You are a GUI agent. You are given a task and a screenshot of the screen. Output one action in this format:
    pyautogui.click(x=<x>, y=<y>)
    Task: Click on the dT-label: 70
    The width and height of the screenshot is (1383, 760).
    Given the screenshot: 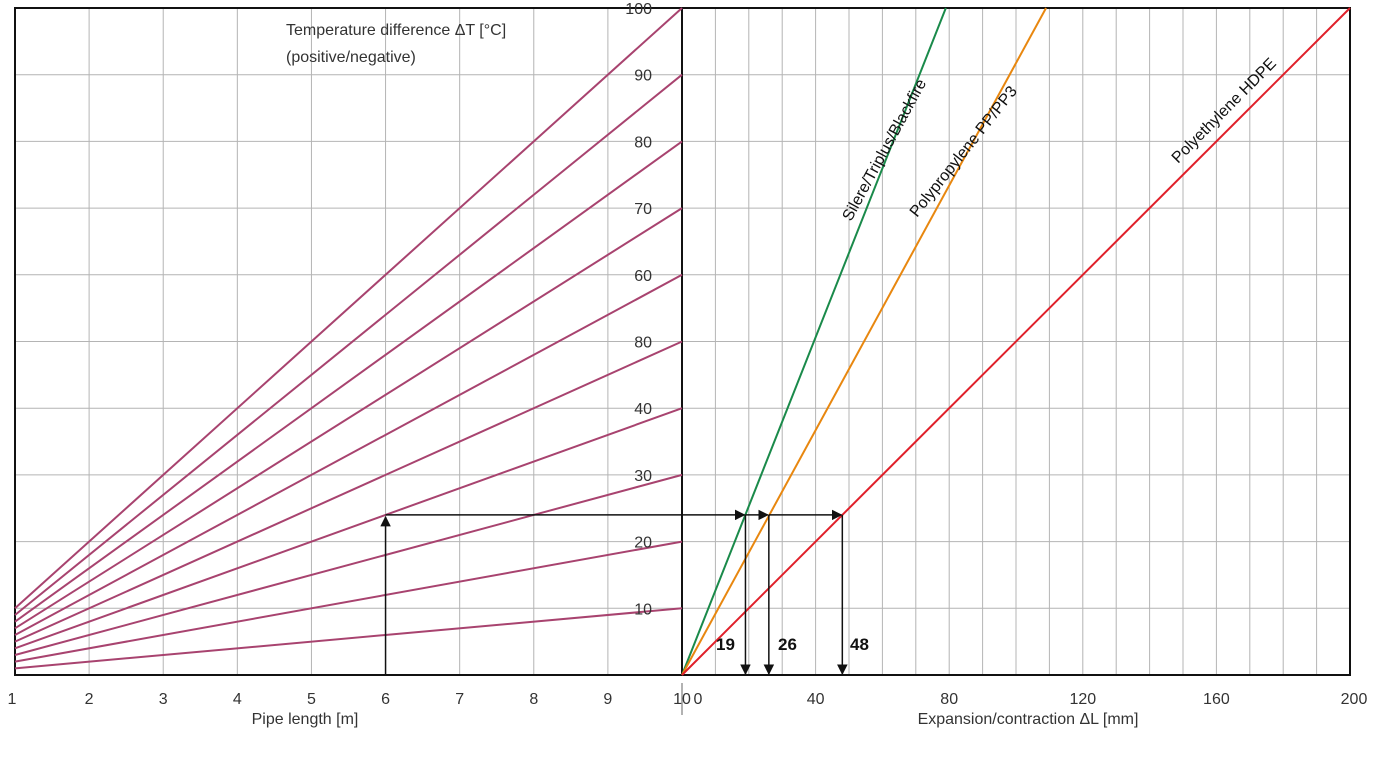 What is the action you would take?
    pyautogui.click(x=643, y=209)
    